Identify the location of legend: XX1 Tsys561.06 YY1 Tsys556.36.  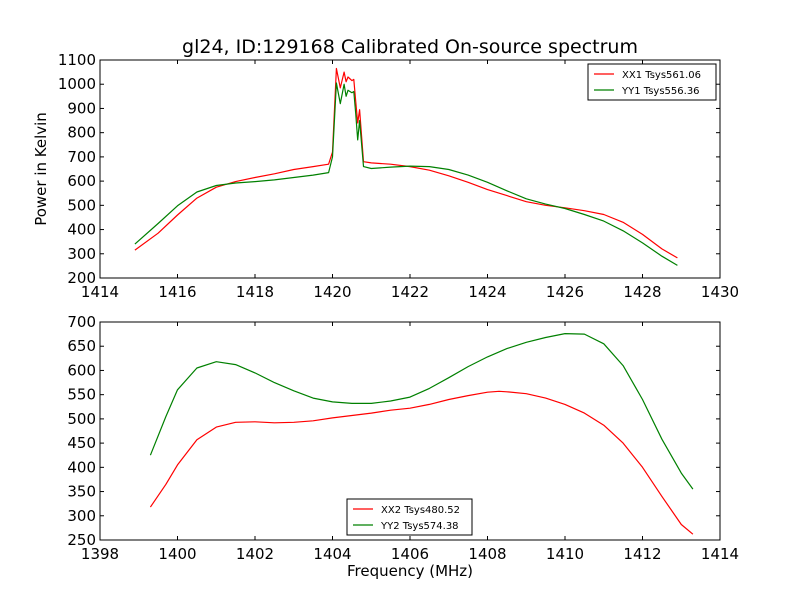
(652, 82).